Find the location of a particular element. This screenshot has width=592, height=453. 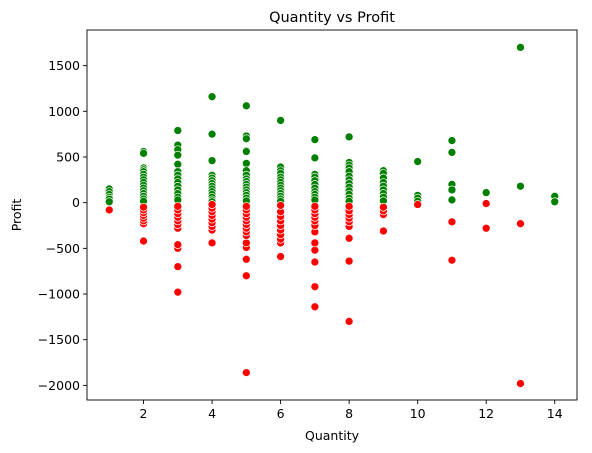

y-tick-label: 1500 is located at coordinates (64, 65).